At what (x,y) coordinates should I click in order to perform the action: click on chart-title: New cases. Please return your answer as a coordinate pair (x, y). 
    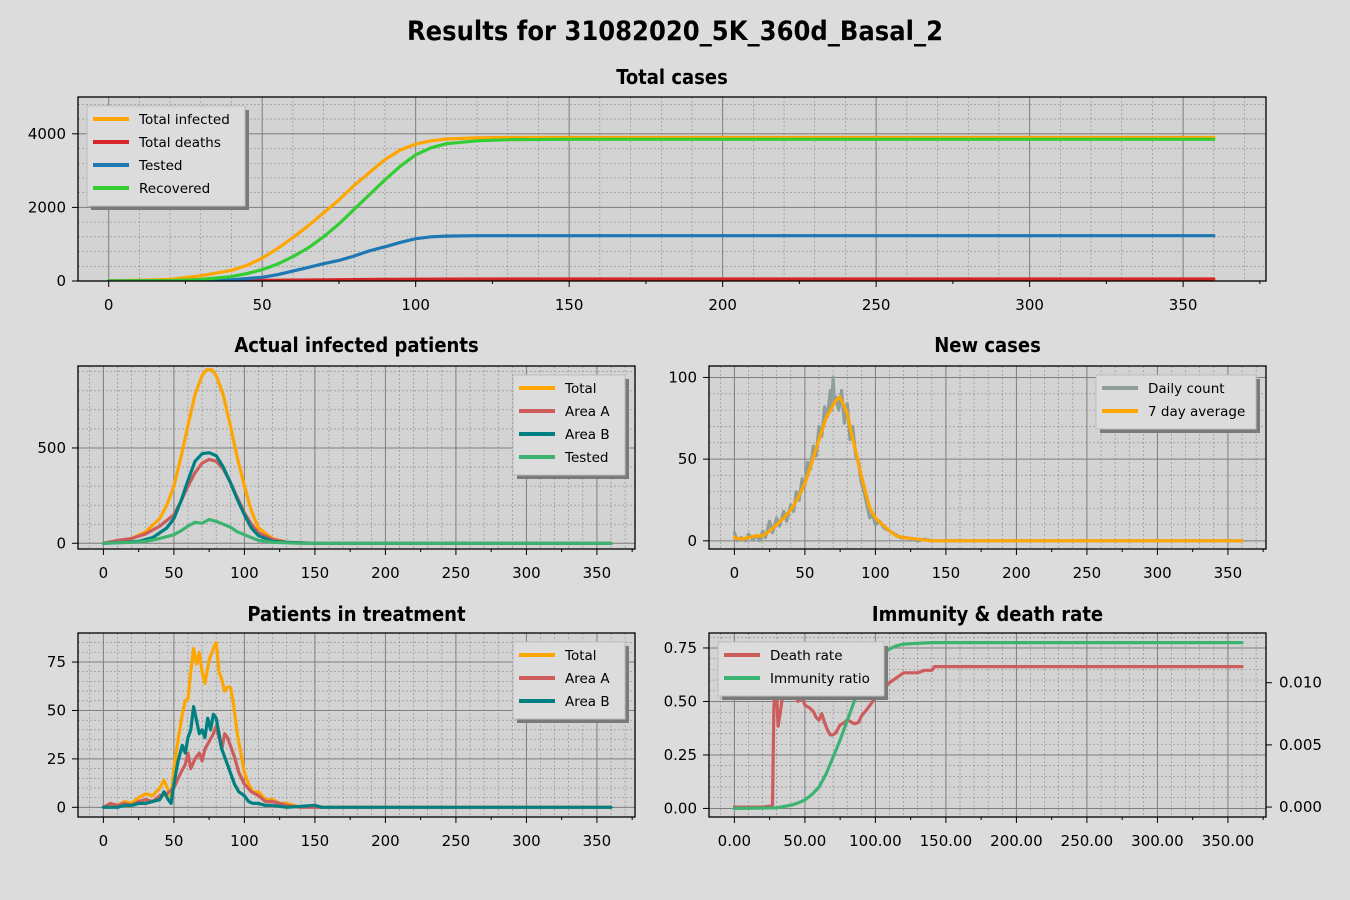
    Looking at the image, I should click on (987, 345).